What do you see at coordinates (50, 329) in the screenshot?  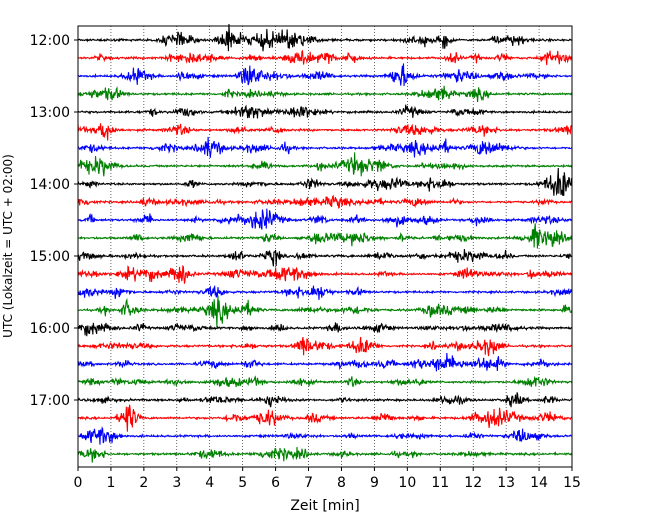 I see `y-tick-label: 16:00` at bounding box center [50, 329].